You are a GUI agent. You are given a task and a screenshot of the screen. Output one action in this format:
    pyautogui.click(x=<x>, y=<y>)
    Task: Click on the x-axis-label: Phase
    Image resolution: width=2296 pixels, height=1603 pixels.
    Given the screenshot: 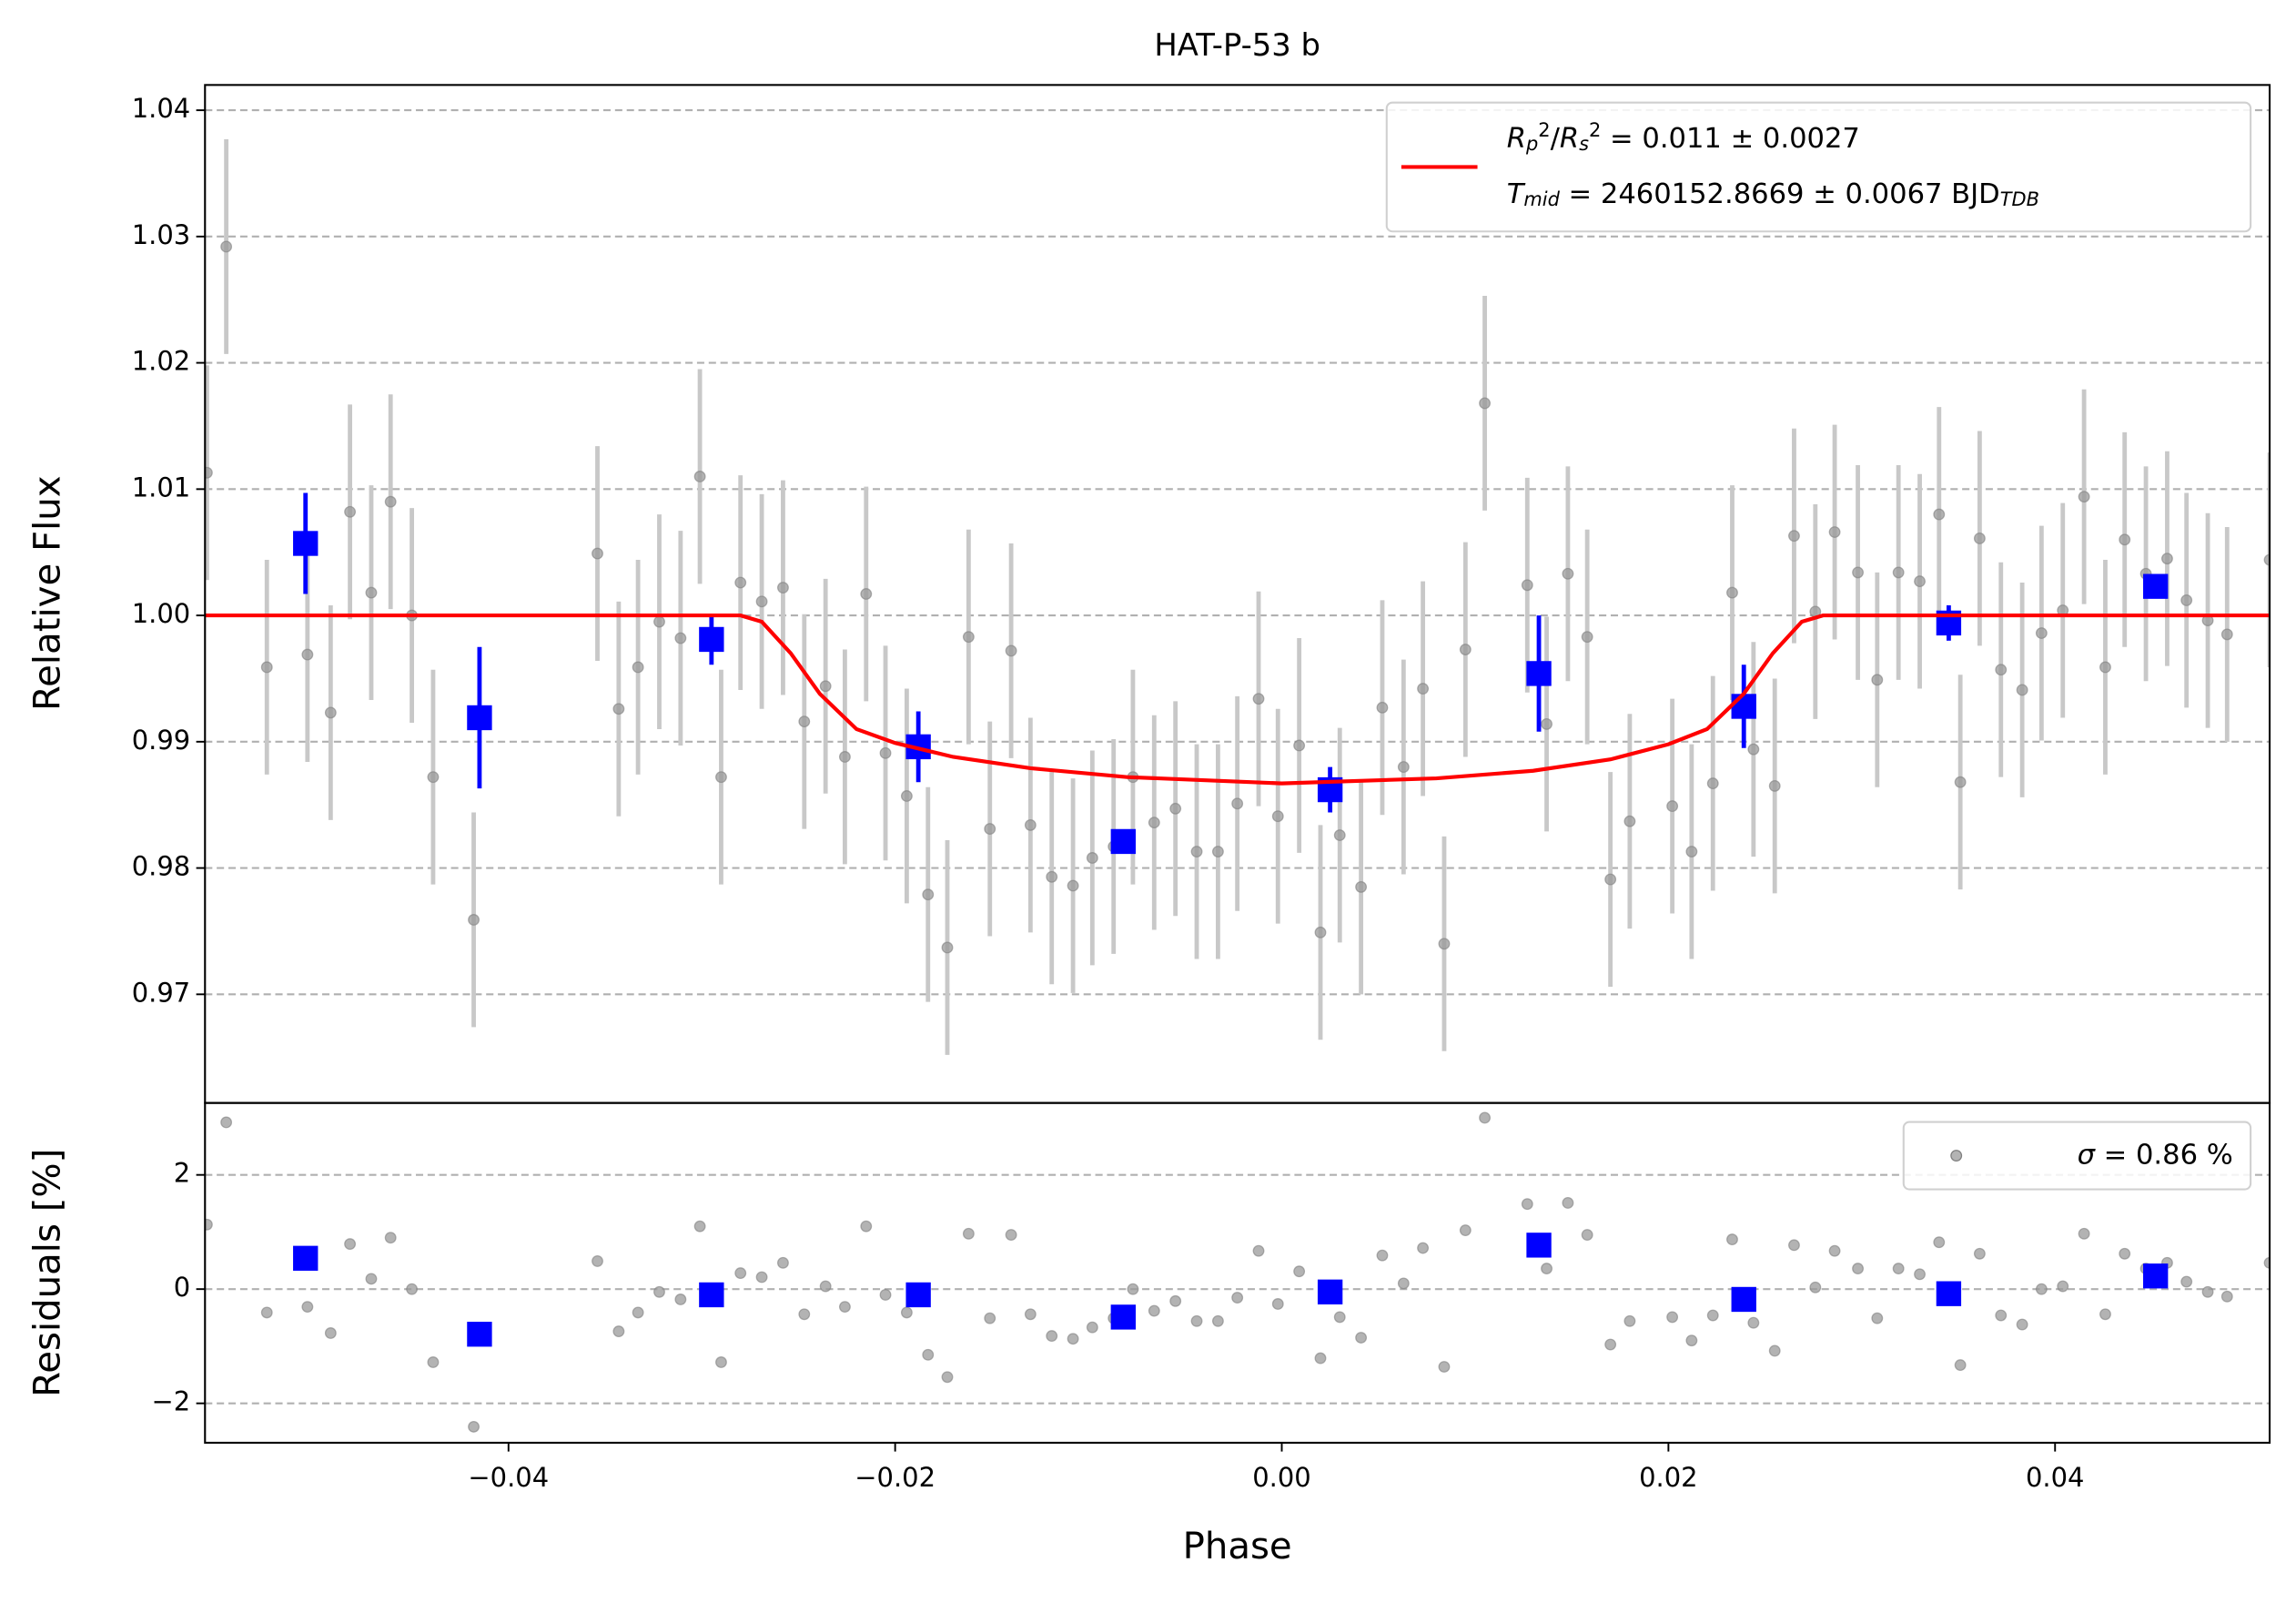 What is the action you would take?
    pyautogui.click(x=1238, y=1546)
    